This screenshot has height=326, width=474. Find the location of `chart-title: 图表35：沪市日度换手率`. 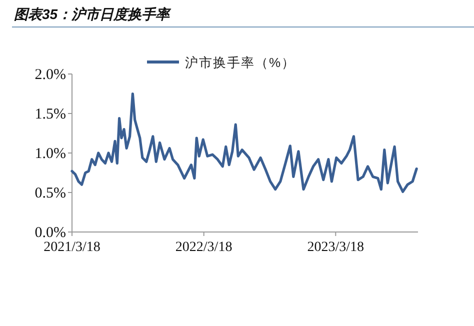

chart-title: 图表35：沪市日度换手率 is located at coordinates (93, 14).